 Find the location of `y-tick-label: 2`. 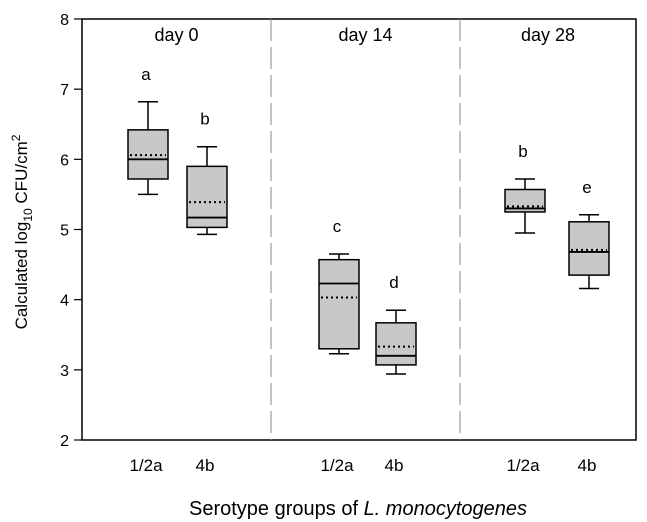

y-tick-label: 2 is located at coordinates (64, 441).